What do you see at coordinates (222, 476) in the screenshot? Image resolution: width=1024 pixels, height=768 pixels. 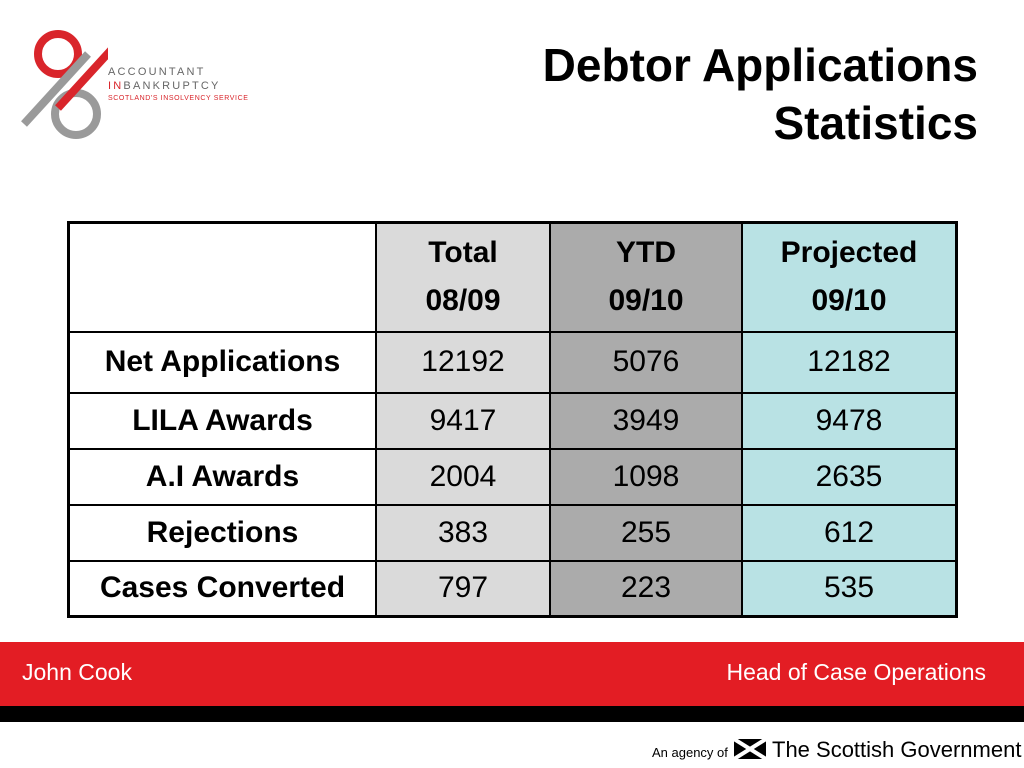 I see `row-label: A.I Awards` at bounding box center [222, 476].